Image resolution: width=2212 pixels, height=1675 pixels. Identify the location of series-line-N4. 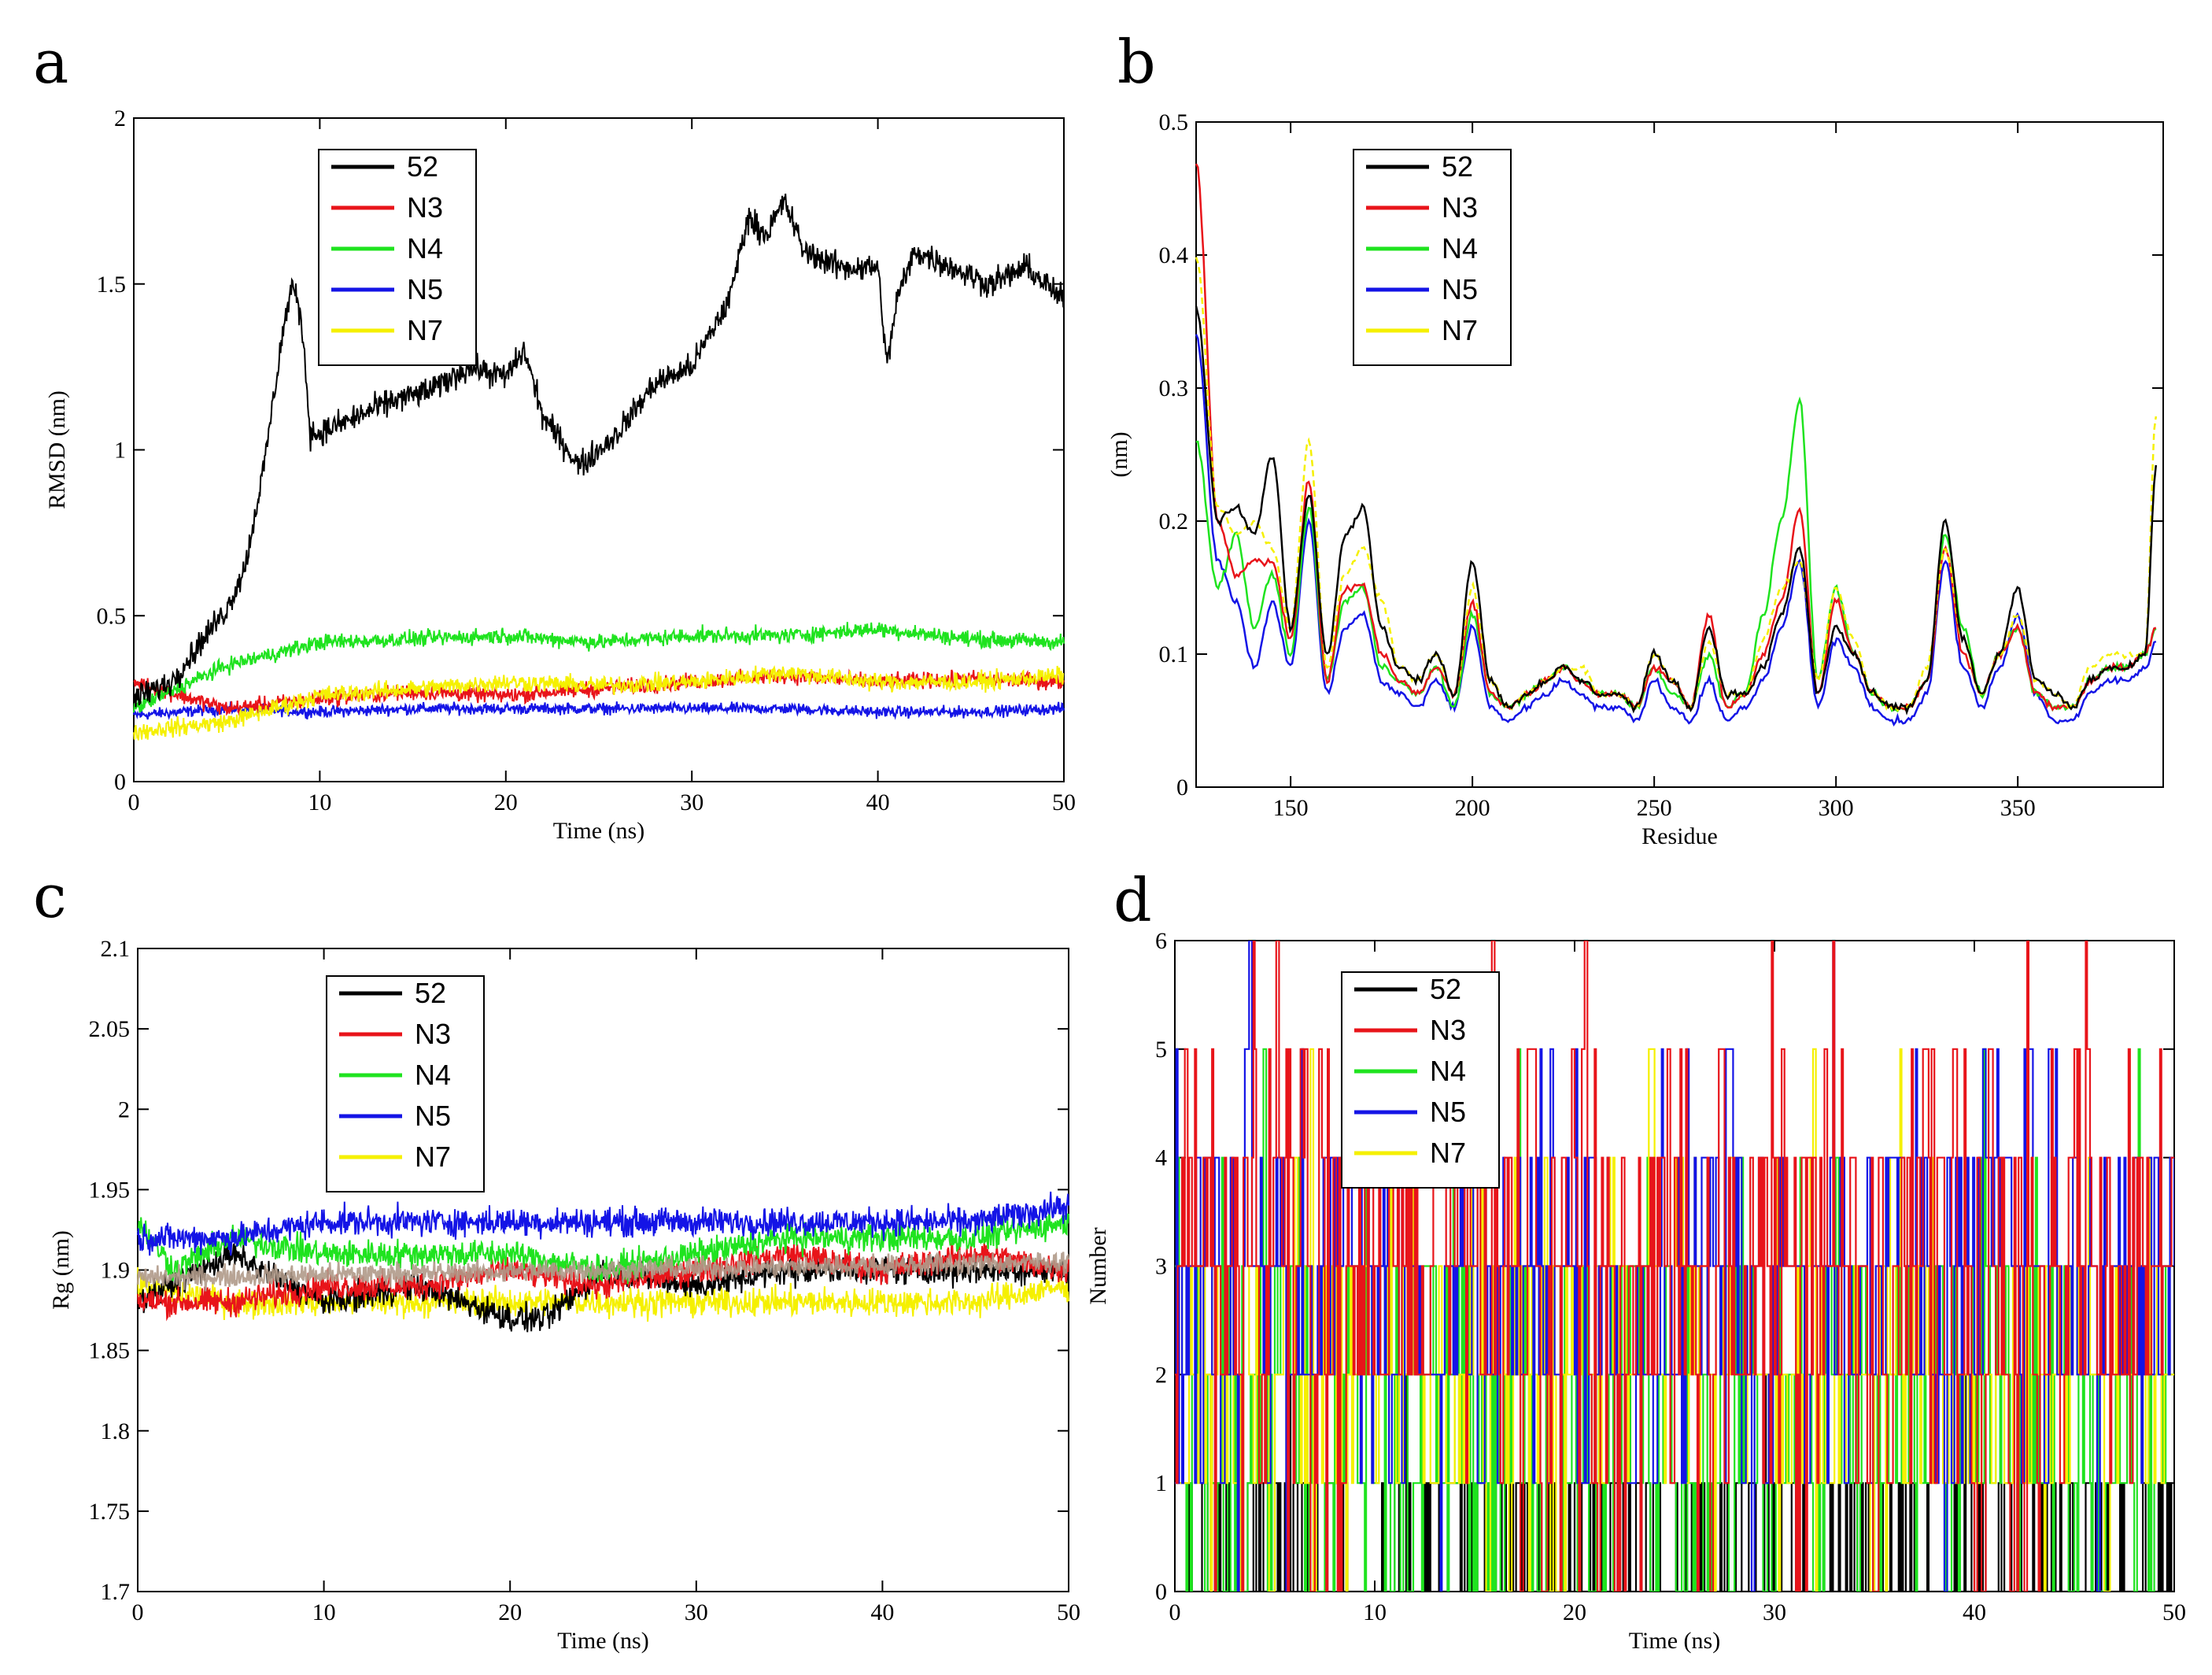
(599, 668).